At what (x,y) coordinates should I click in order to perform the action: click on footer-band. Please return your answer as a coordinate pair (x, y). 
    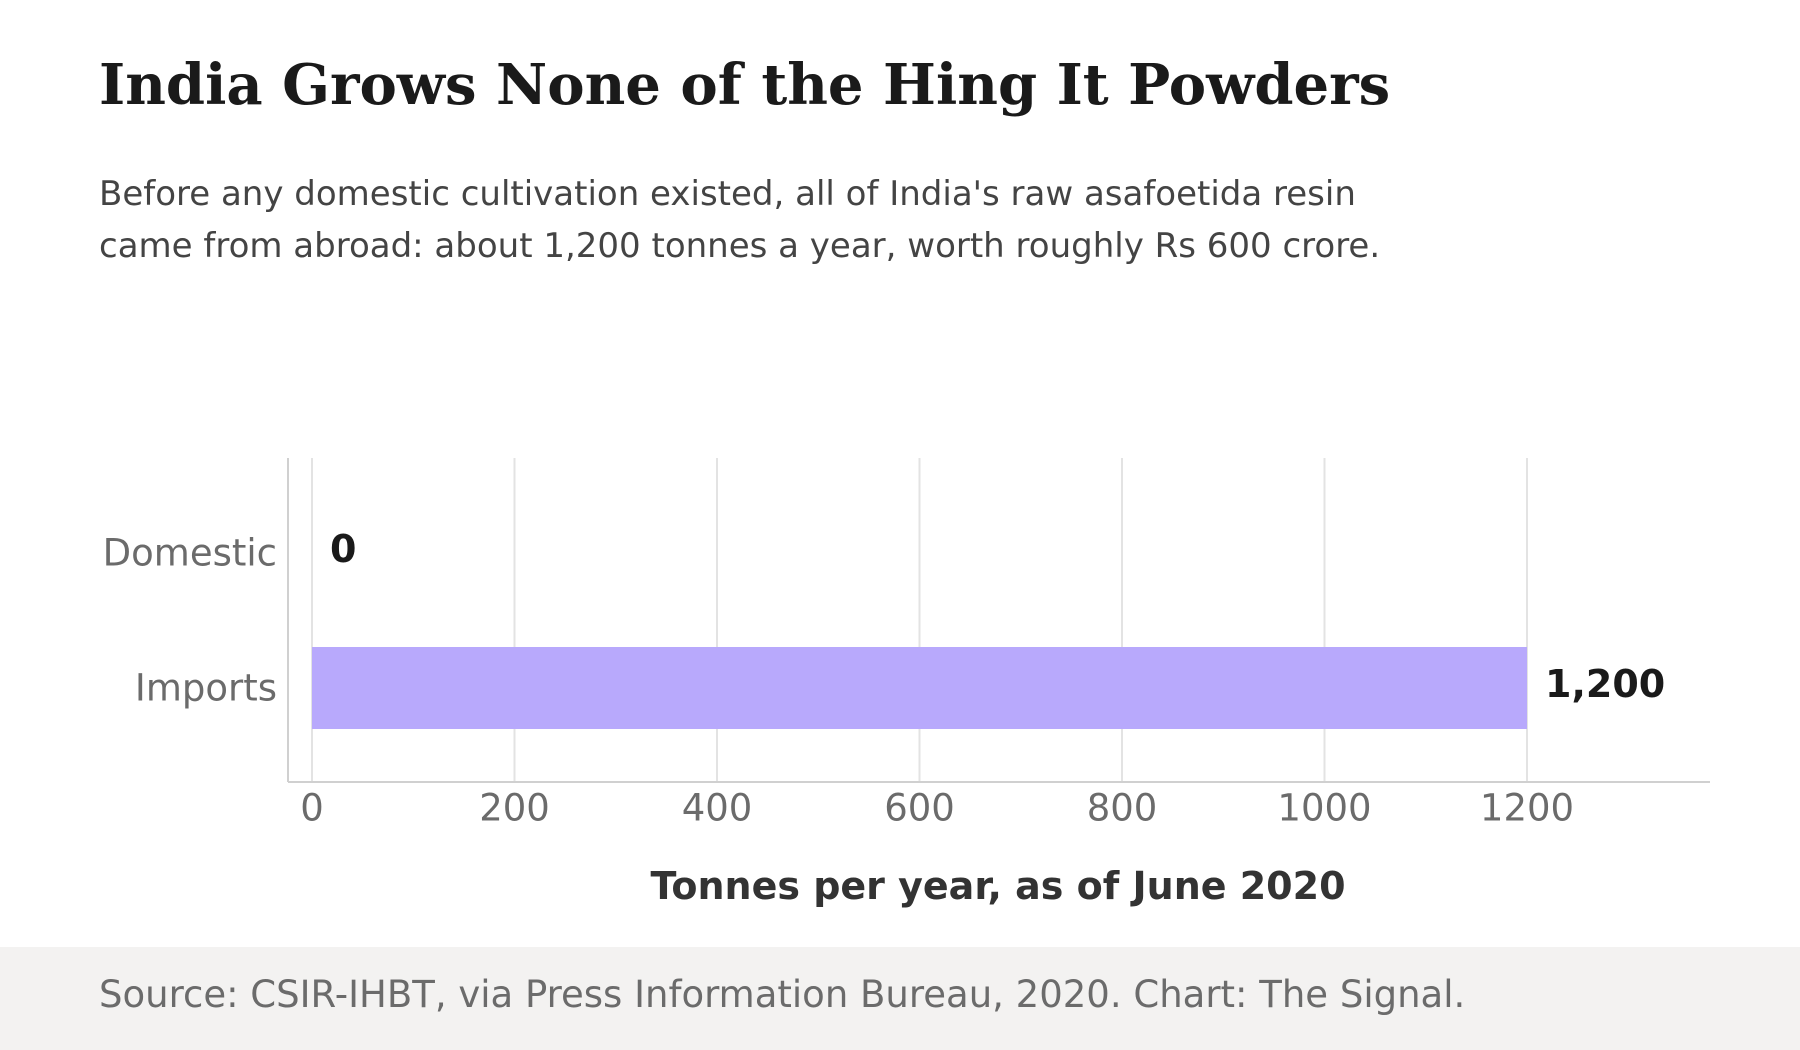
    Looking at the image, I should click on (900, 998).